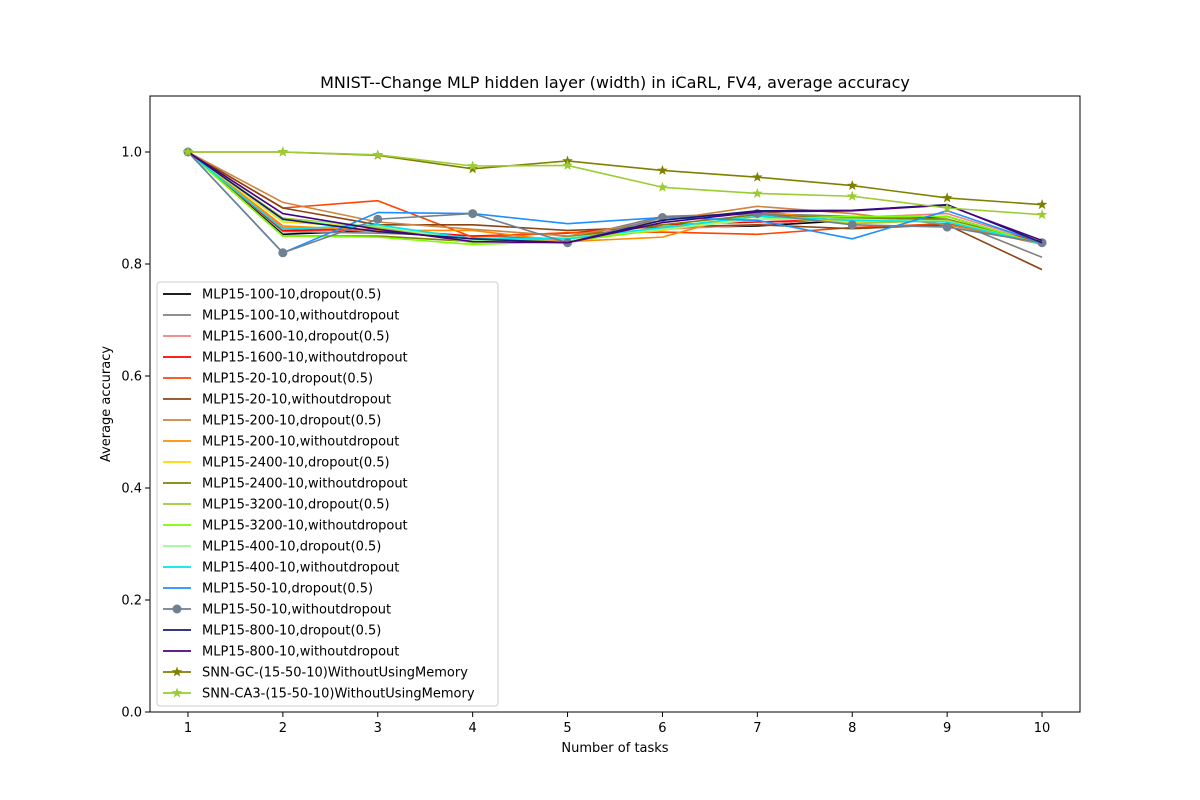  I want to click on x-tick-label-8: 9, so click(947, 728).